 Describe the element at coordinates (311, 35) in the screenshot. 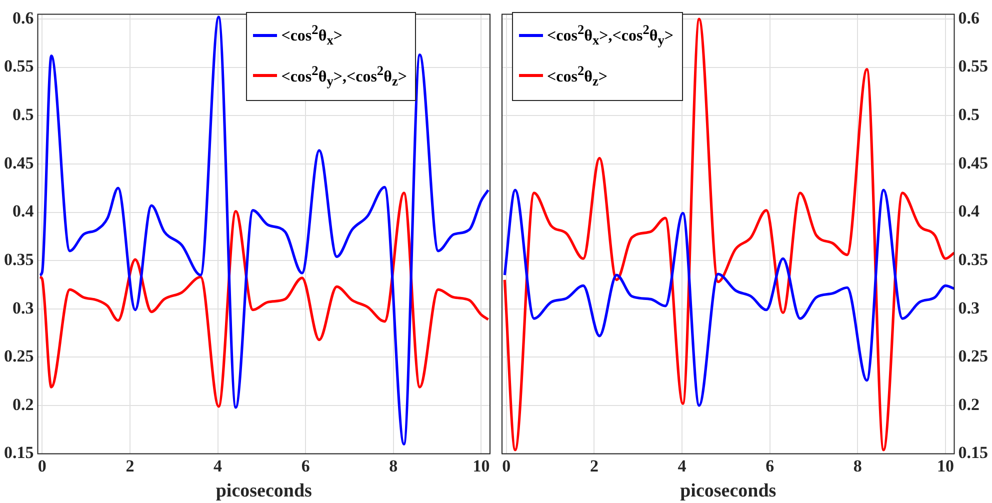

I see `legend-label: <cos$^{2}$θ$_{x}$>` at that location.